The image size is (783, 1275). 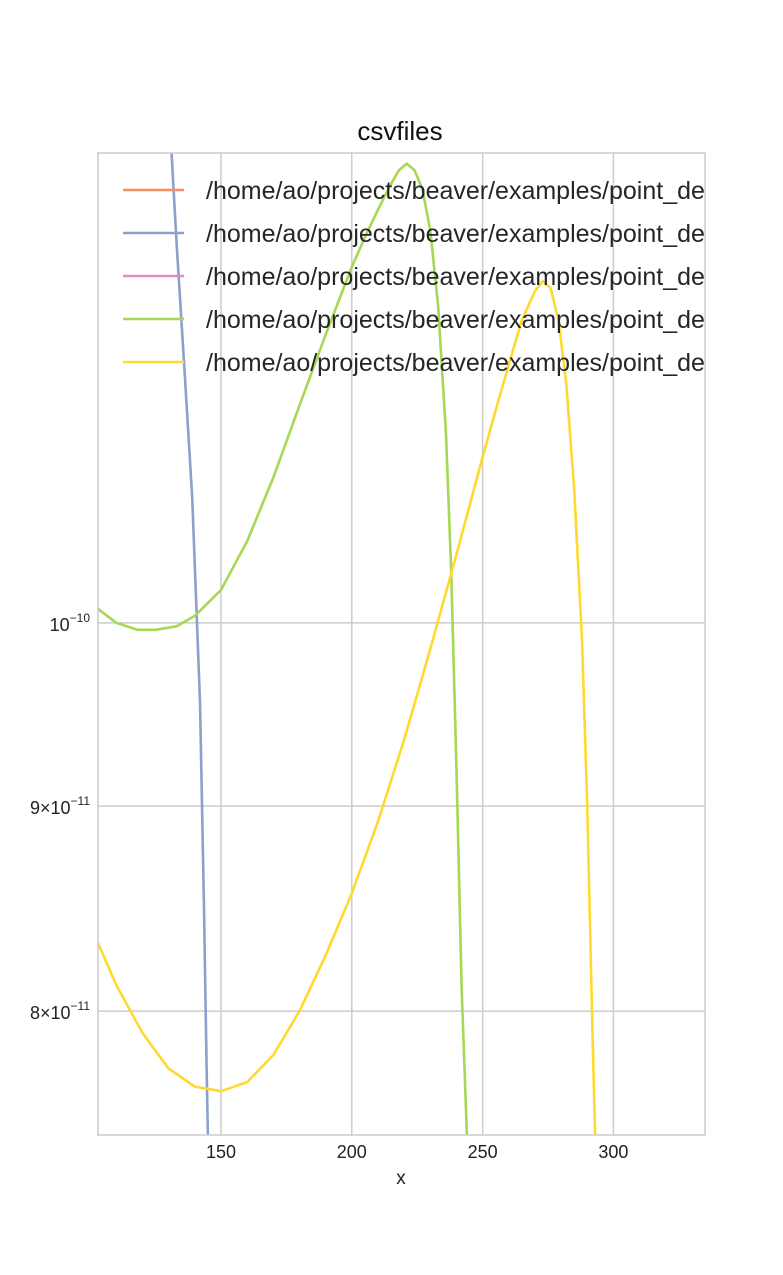 What do you see at coordinates (352, 1152) in the screenshot?
I see `x-tick-label: 200` at bounding box center [352, 1152].